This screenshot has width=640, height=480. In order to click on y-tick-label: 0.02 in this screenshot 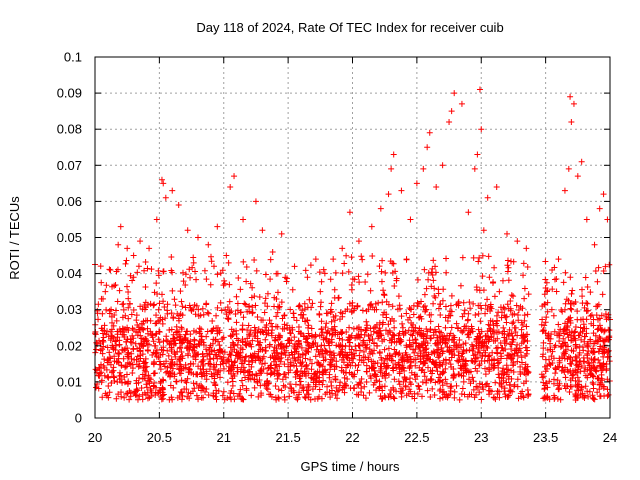, I will do `click(69, 345)`.